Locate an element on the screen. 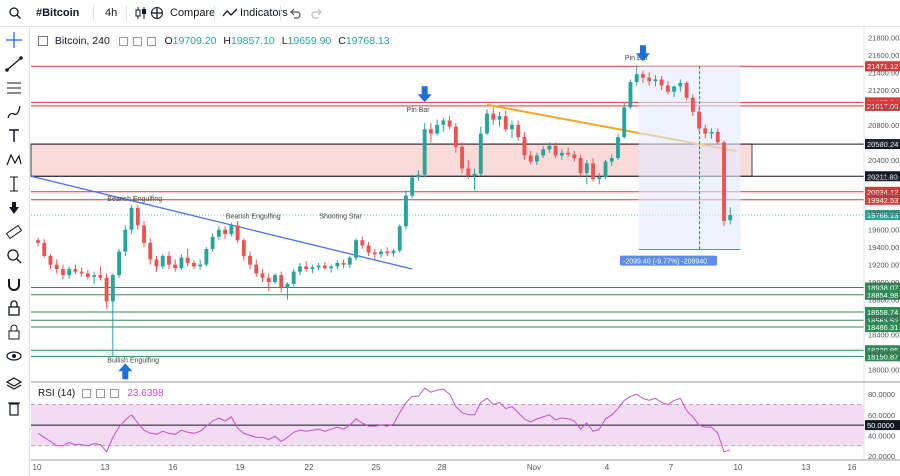 Image resolution: width=900 pixels, height=476 pixels. price-tick-label: 18400.00 is located at coordinates (883, 335).